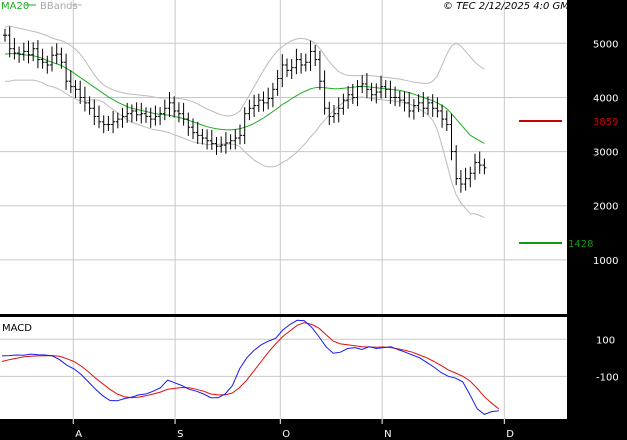  What do you see at coordinates (78, 434) in the screenshot?
I see `month-label: A` at bounding box center [78, 434].